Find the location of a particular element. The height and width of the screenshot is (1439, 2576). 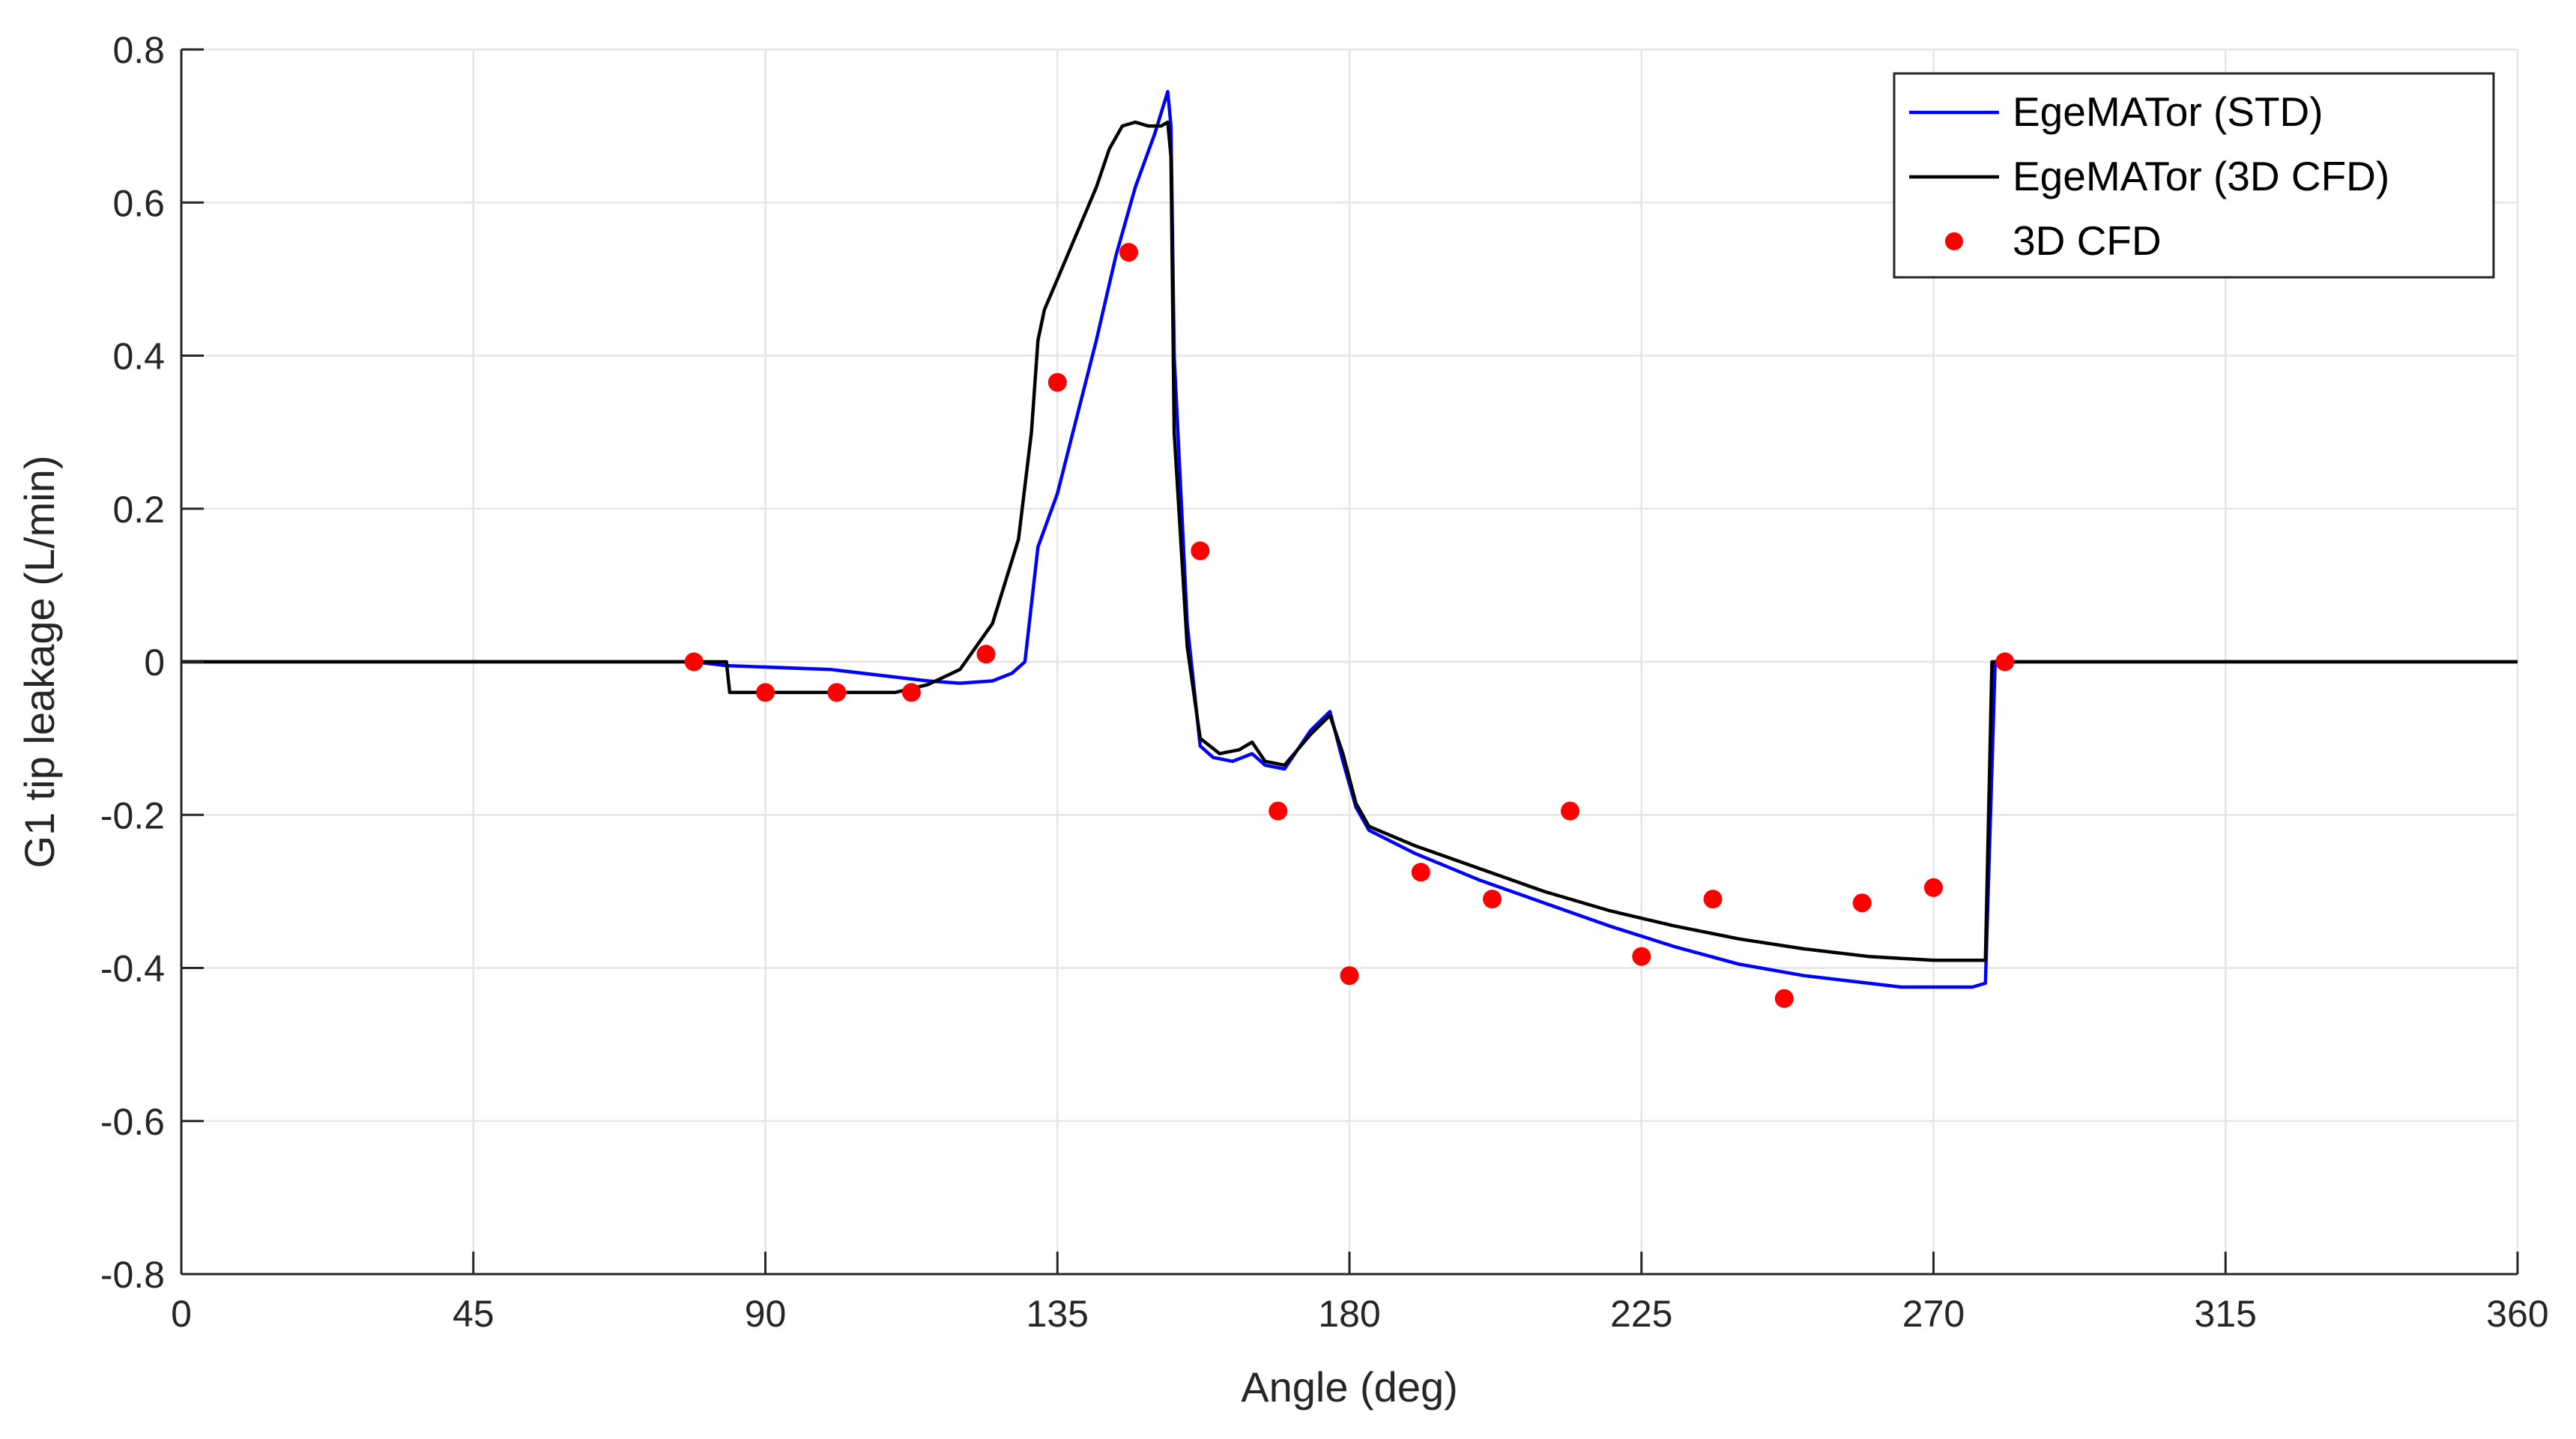

x-tick-label: 225 is located at coordinates (1641, 1314).